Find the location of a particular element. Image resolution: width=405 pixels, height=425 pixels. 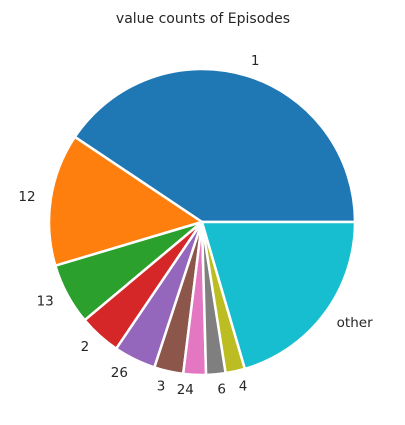

pie-label-24: 24 is located at coordinates (185, 390).